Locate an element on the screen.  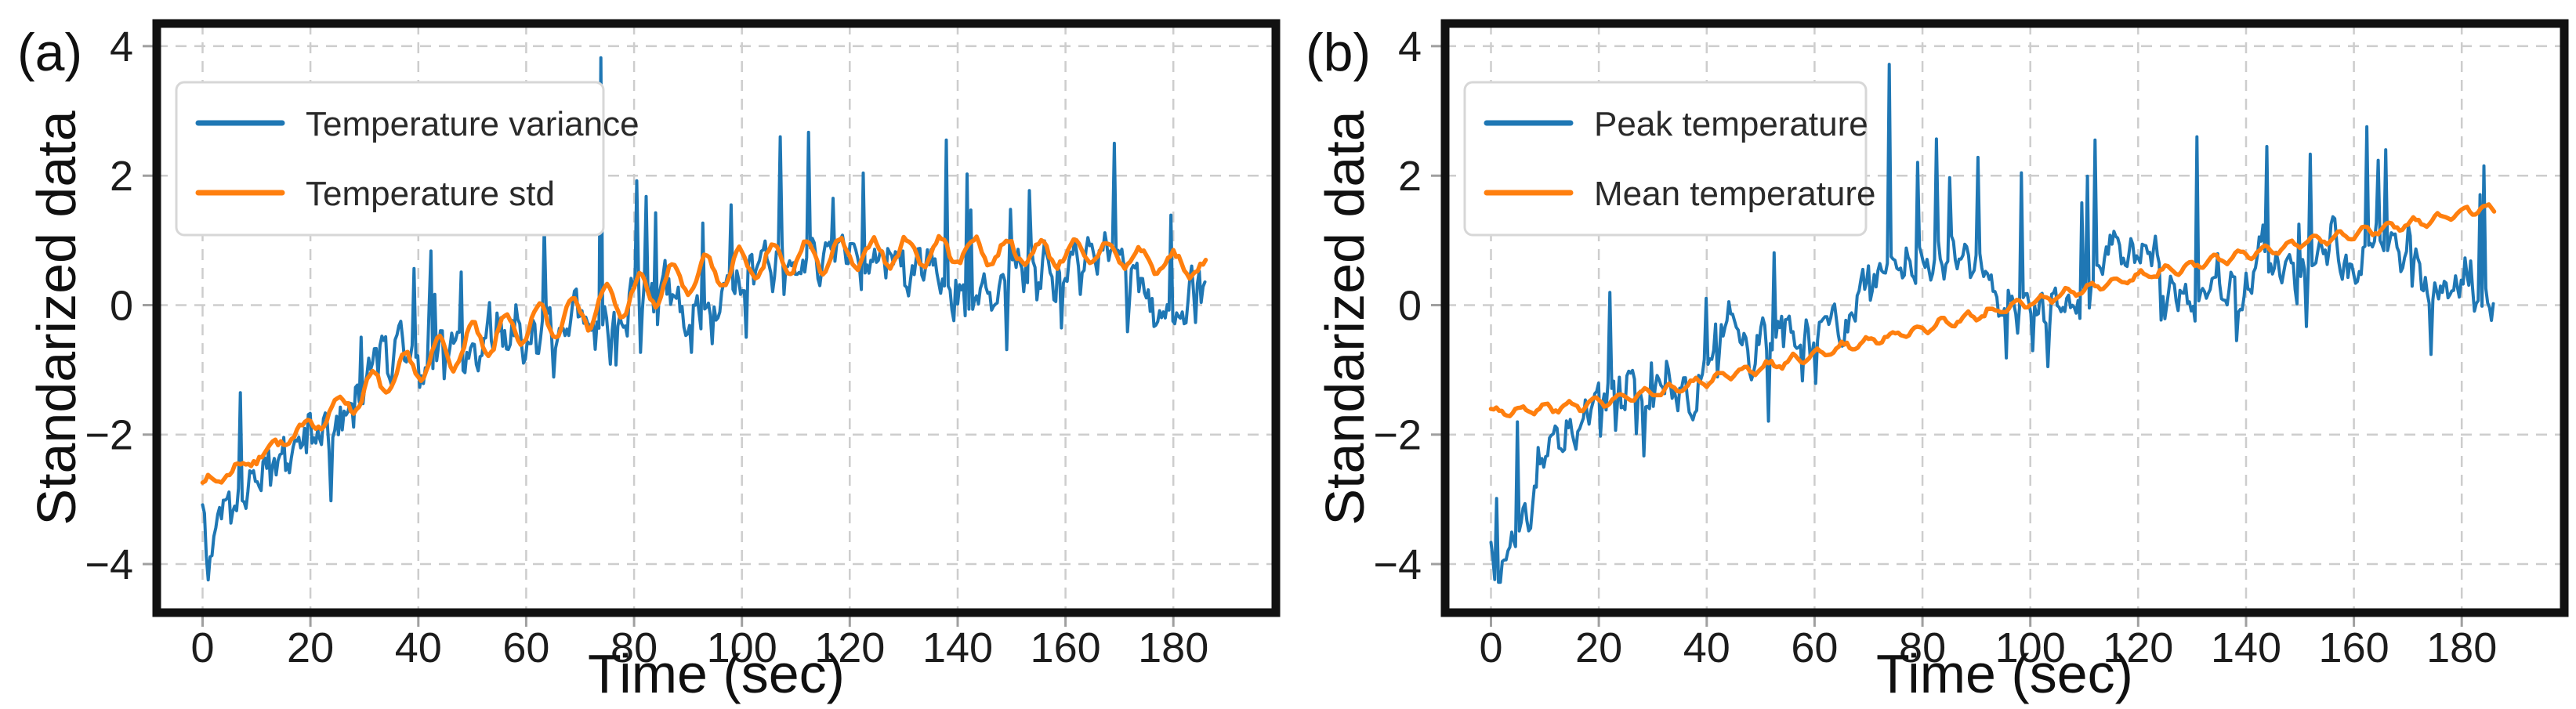
series-line-temperature-std is located at coordinates (704, 359).